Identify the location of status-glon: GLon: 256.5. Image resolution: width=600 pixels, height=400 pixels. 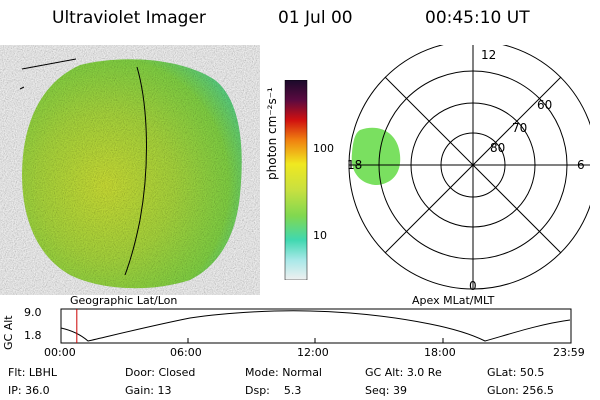
(520, 390).